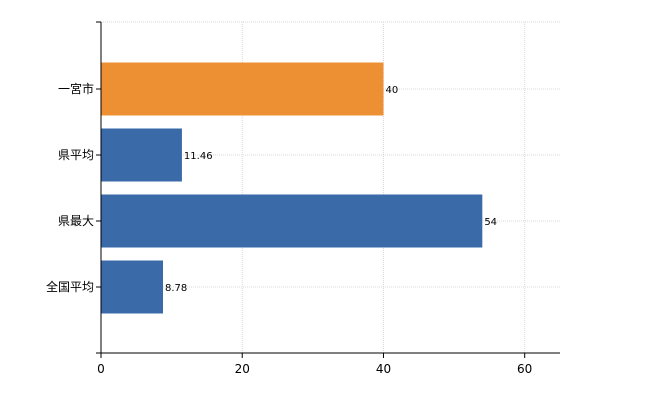 The width and height of the screenshot is (650, 400). Describe the element at coordinates (490, 222) in the screenshot. I see `data-label: 54` at that location.